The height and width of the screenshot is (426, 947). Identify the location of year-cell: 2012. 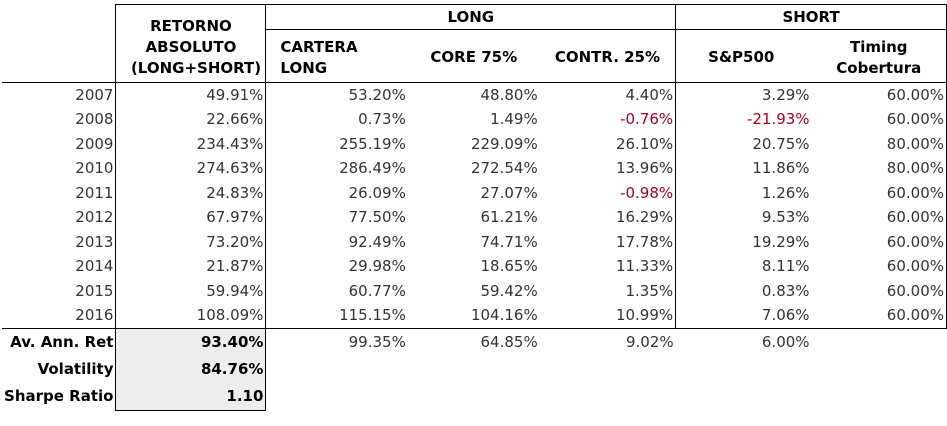
(94, 217).